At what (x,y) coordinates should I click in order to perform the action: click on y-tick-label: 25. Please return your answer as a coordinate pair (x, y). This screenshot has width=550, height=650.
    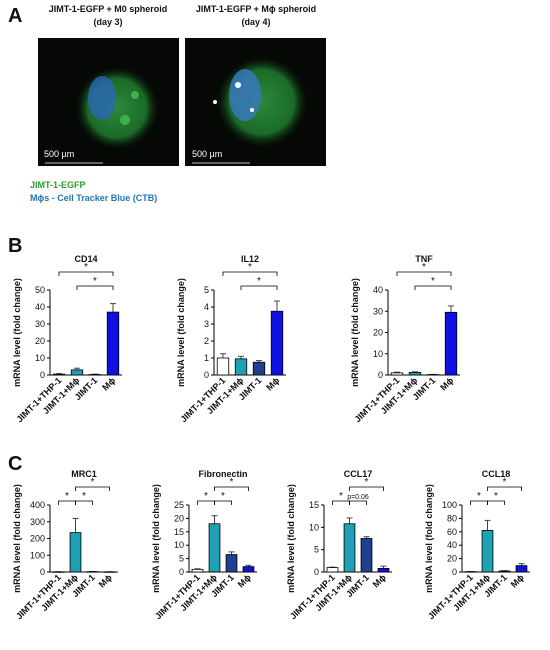
    Looking at the image, I should click on (179, 505).